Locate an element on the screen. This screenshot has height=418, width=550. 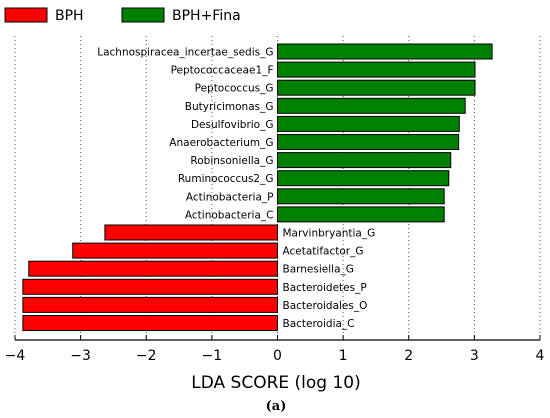
bar-label: Ruminococcus2_G is located at coordinates (226, 179).